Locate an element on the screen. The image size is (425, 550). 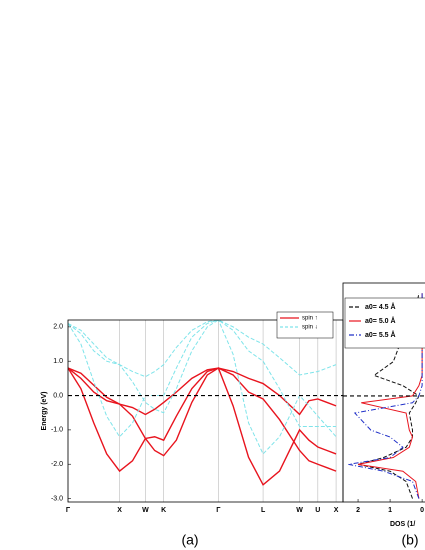
x-tick-label: 2 is located at coordinates (358, 510).